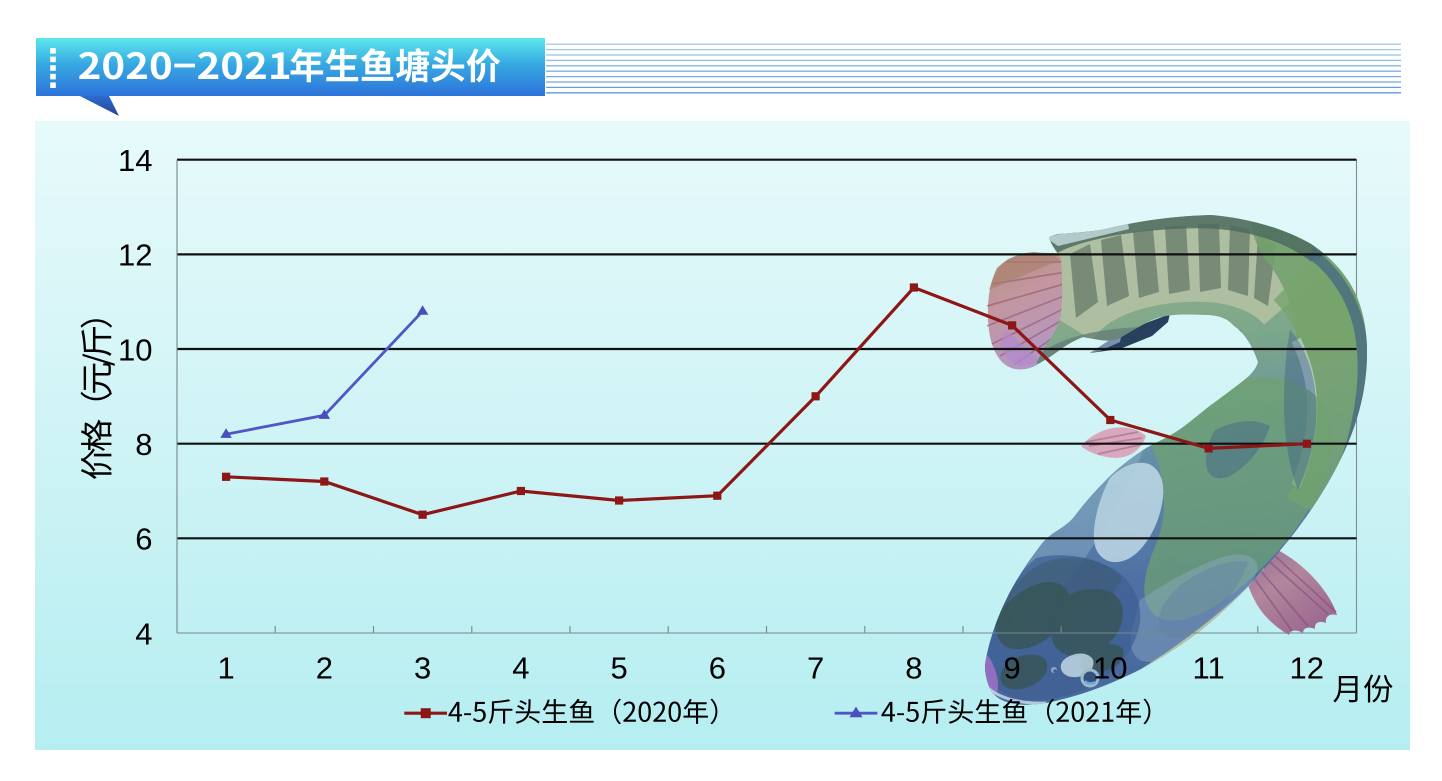 The height and width of the screenshot is (781, 1442). I want to click on svg-text: 1, so click(225, 668).